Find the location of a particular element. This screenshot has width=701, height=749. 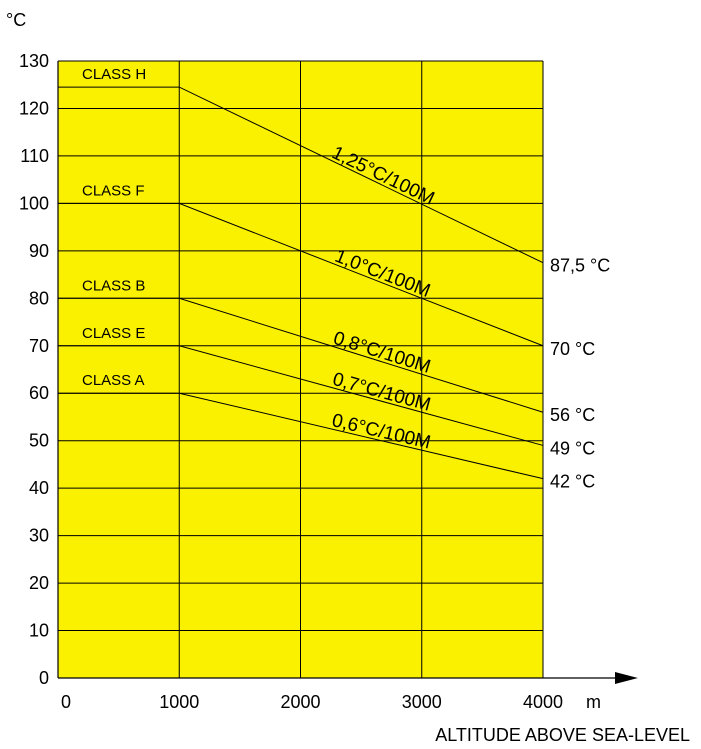

x-axis-label: ALTITUDE ABOVE SEA-LEVEL is located at coordinates (562, 735).